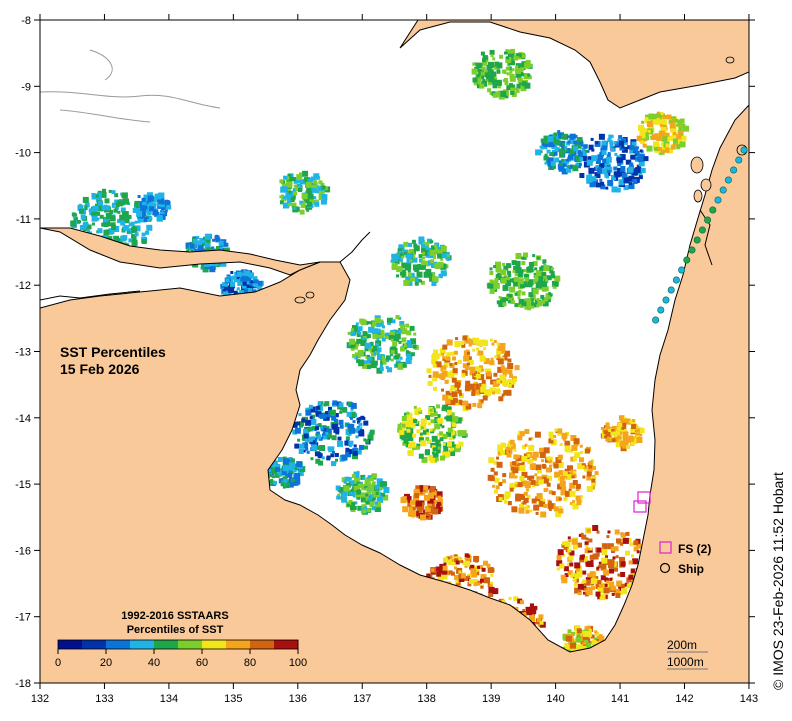  Describe the element at coordinates (26, 87) in the screenshot. I see `y-tick-label: -9` at that location.